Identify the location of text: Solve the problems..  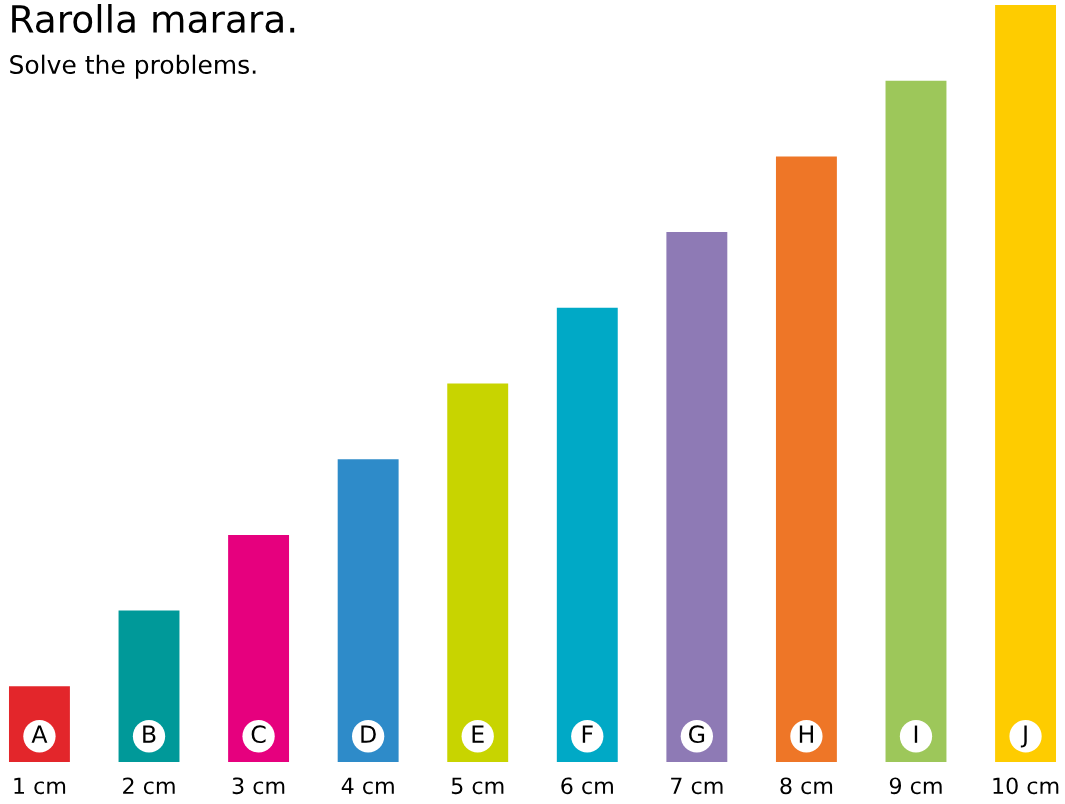
(133, 66).